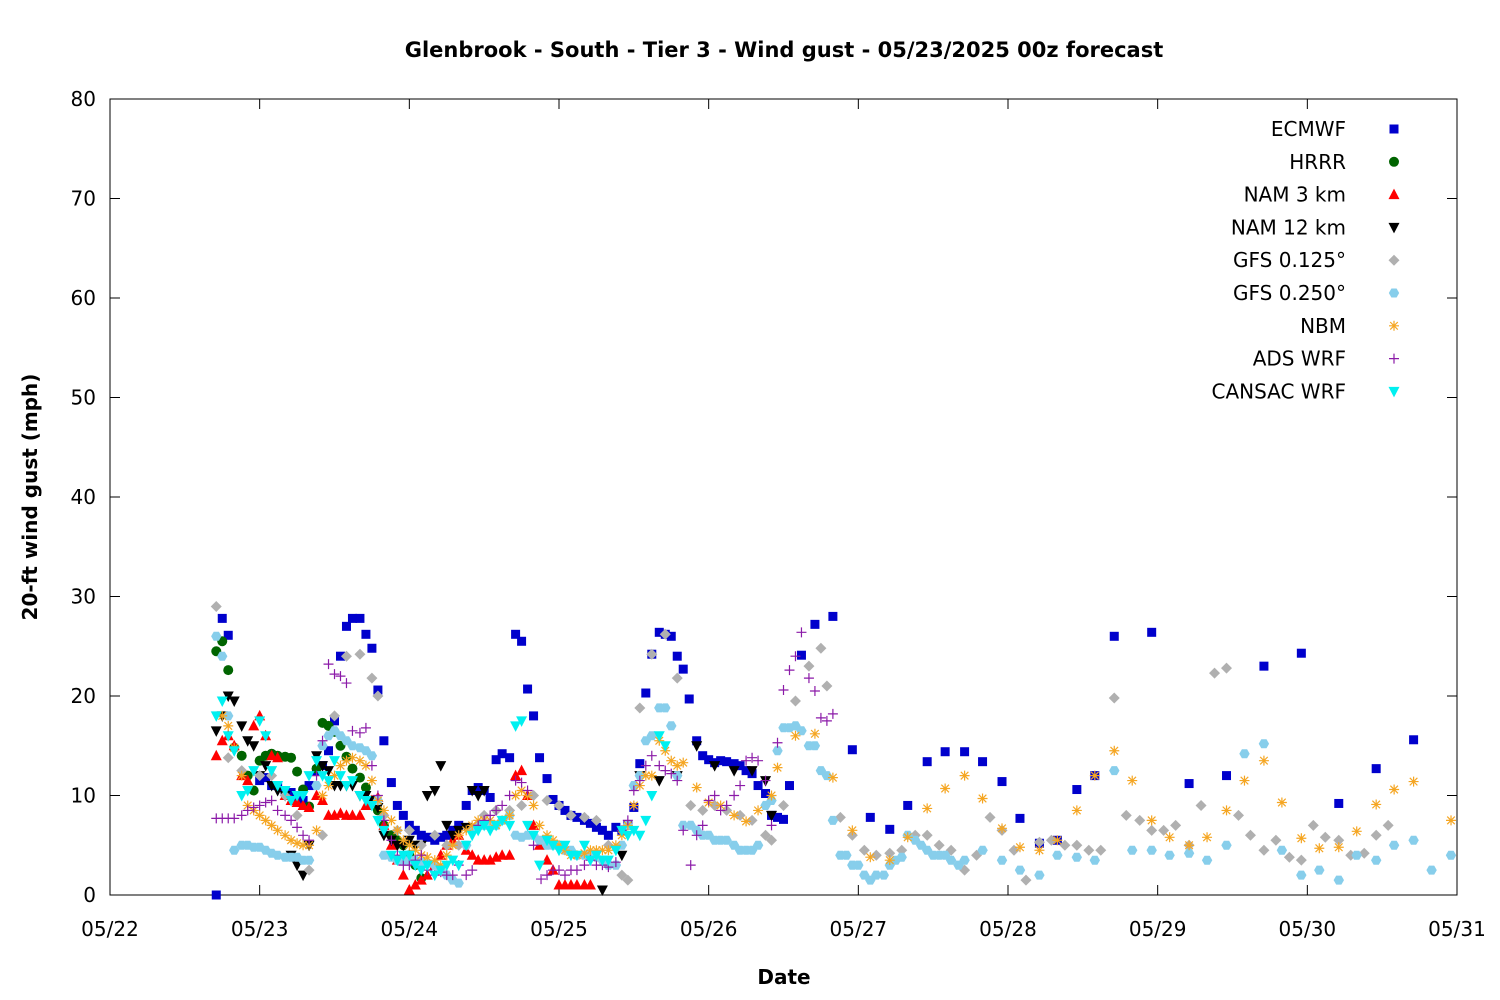  I want to click on x-tick-label: 05/27, so click(859, 929).